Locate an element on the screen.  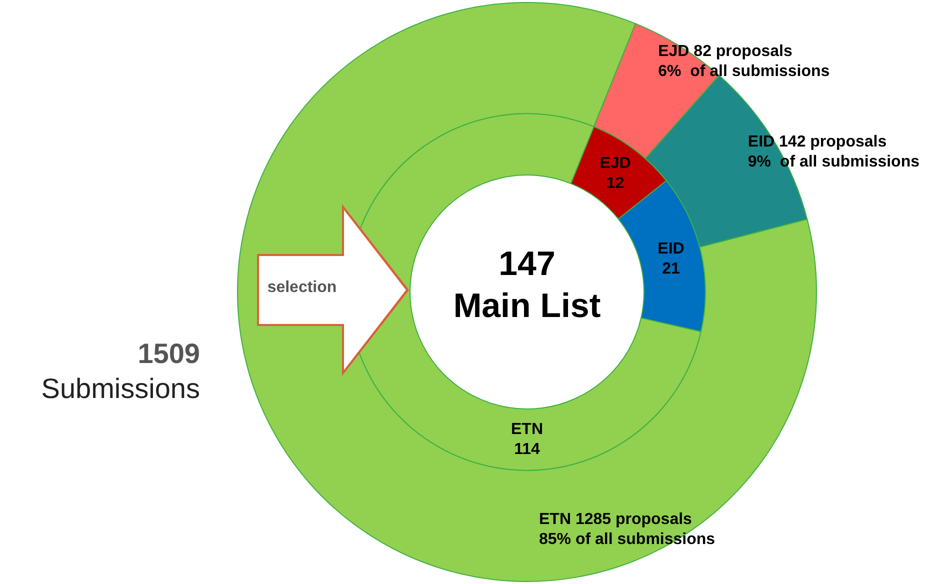
text: selection is located at coordinates (302, 288).